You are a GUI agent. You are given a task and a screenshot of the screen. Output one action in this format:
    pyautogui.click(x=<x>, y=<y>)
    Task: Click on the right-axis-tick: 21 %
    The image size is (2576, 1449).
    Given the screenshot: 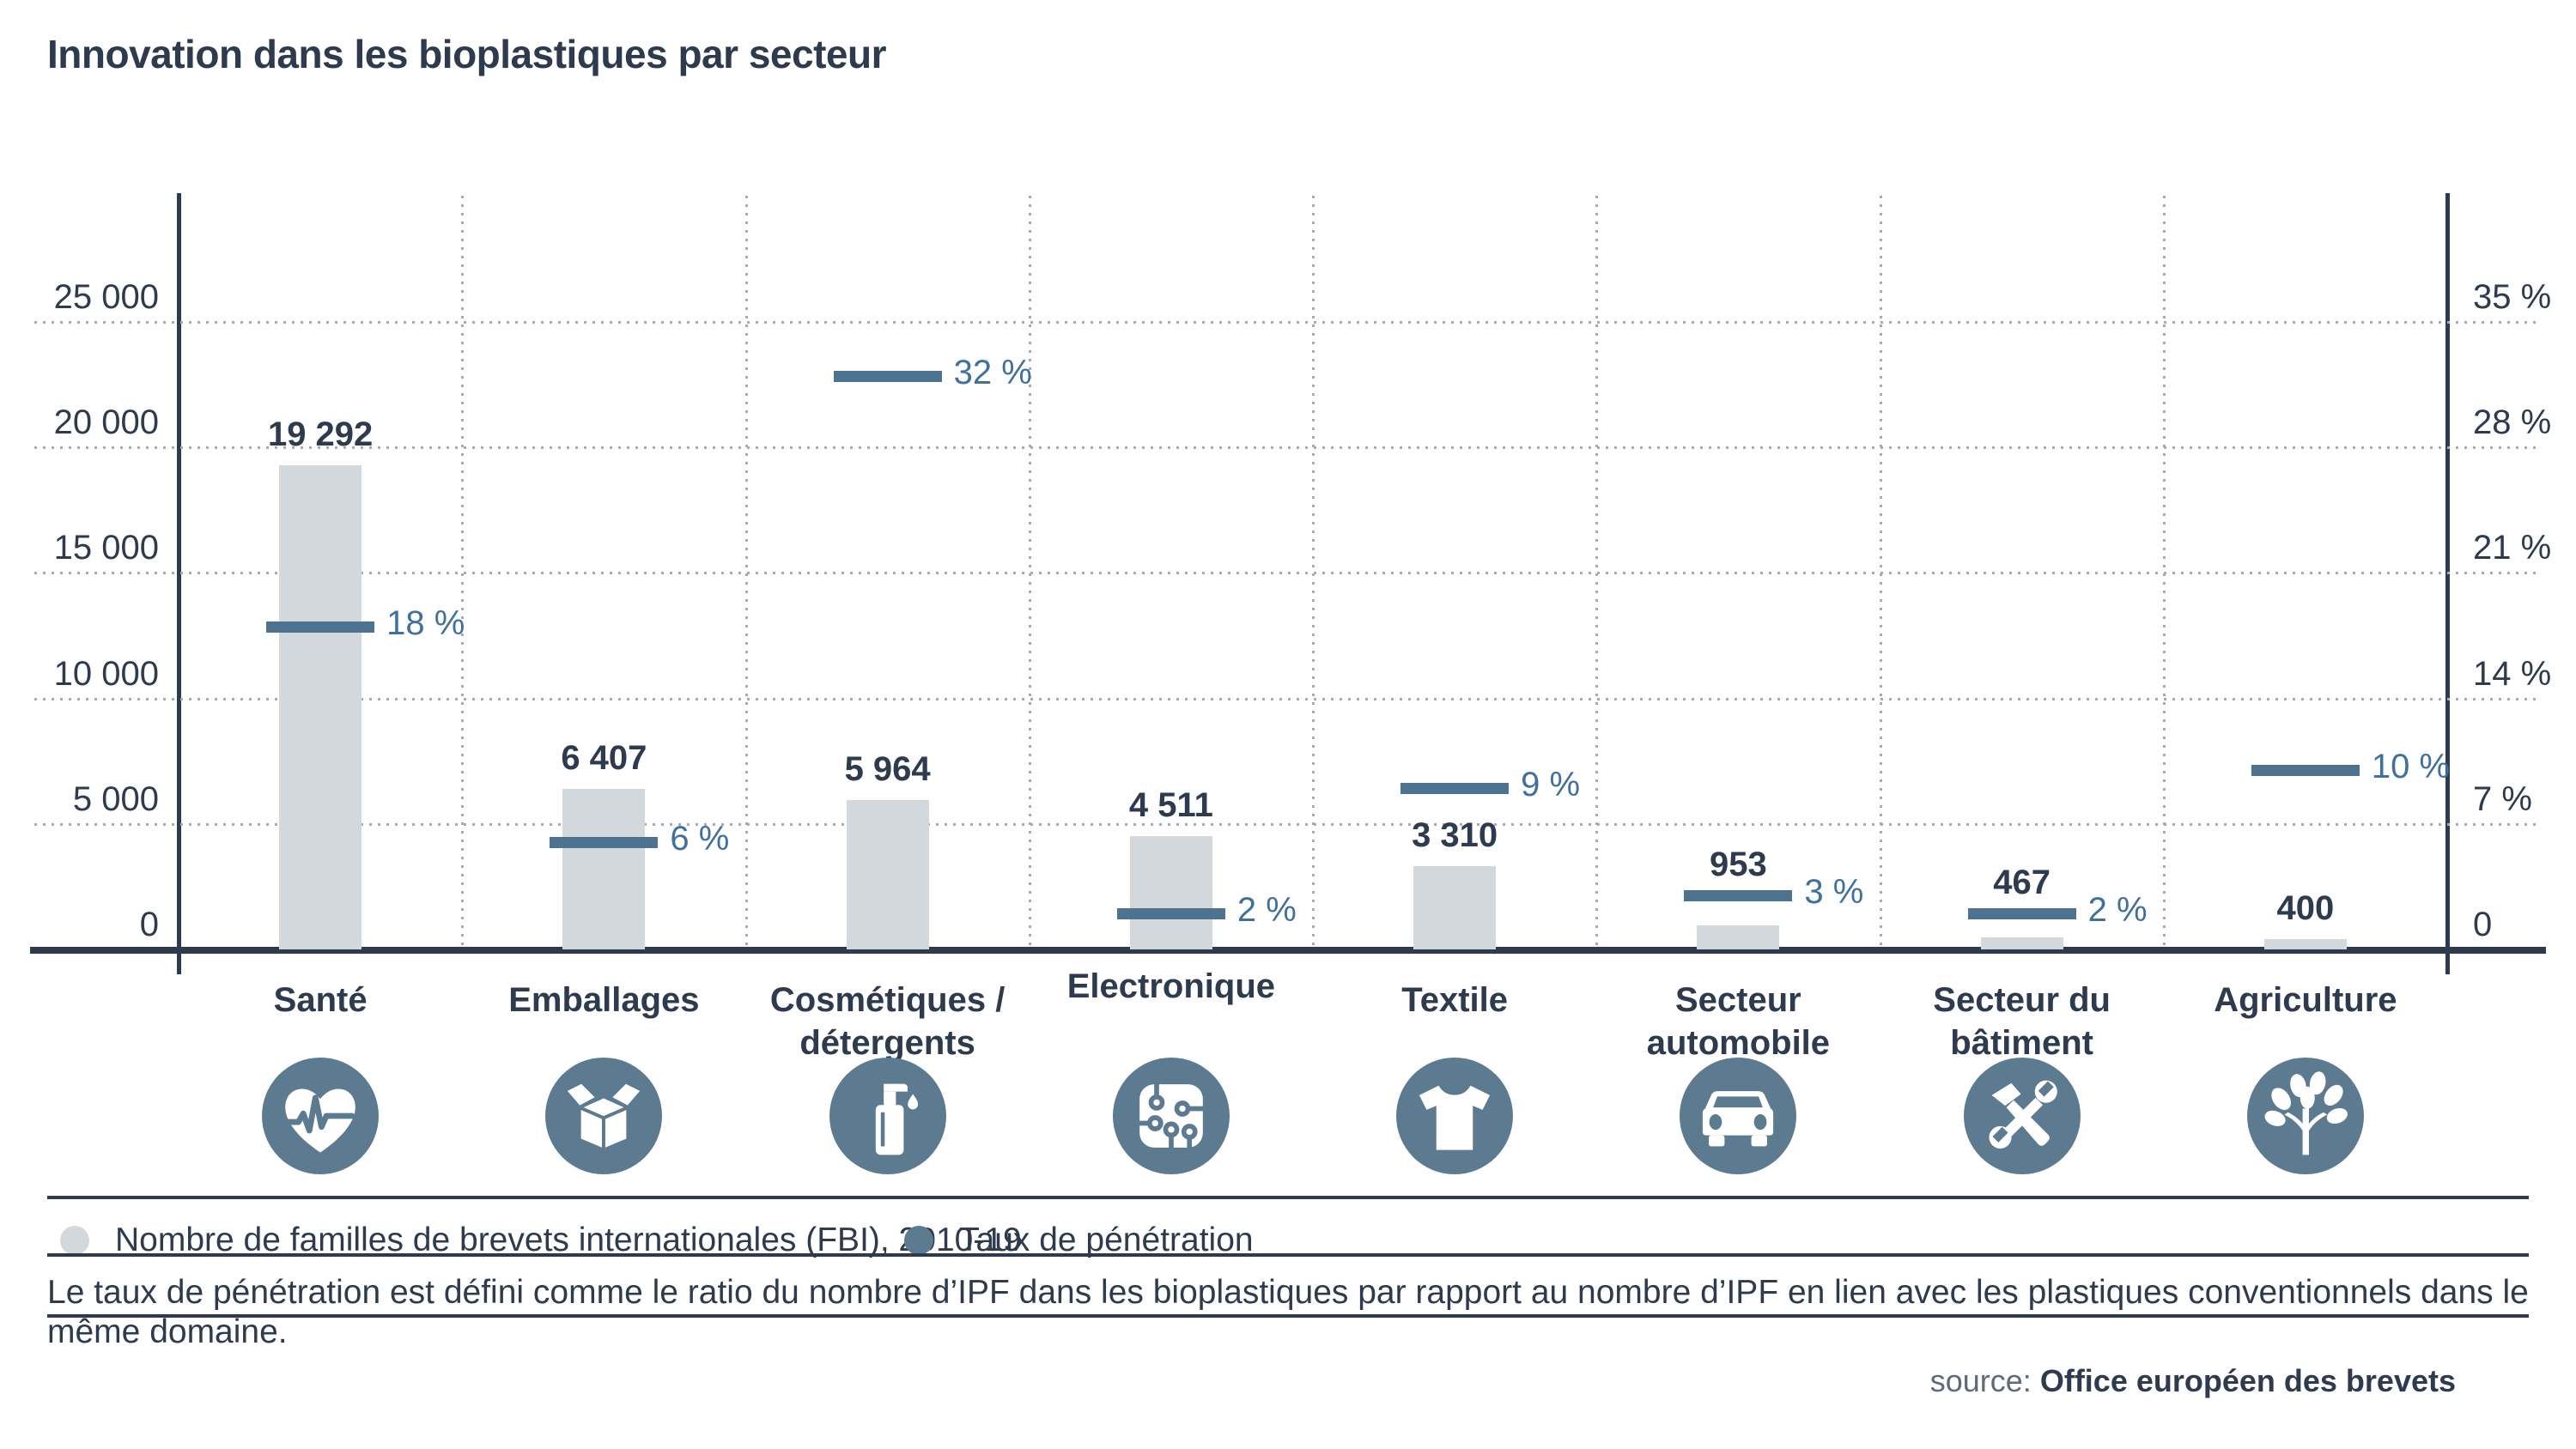 What is the action you would take?
    pyautogui.click(x=2513, y=548)
    